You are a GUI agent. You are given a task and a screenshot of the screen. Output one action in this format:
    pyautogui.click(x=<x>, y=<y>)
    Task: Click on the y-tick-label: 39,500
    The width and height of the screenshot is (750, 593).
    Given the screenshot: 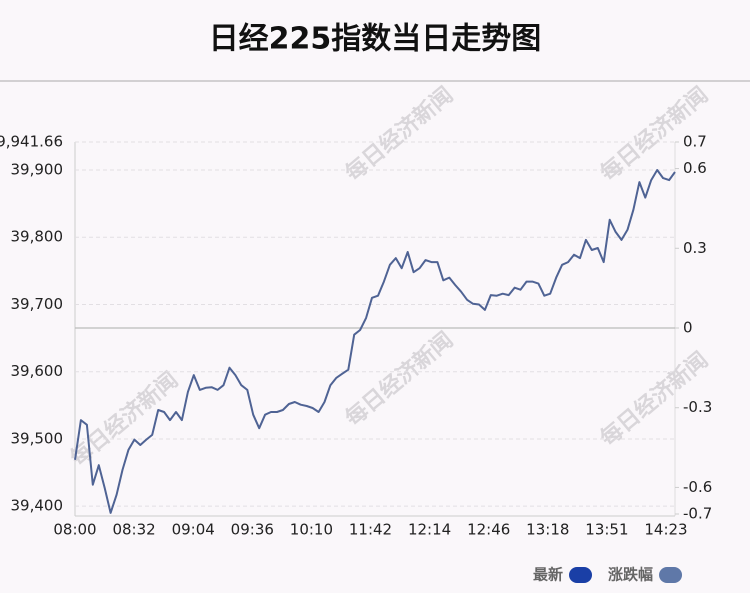 What is the action you would take?
    pyautogui.click(x=37, y=438)
    